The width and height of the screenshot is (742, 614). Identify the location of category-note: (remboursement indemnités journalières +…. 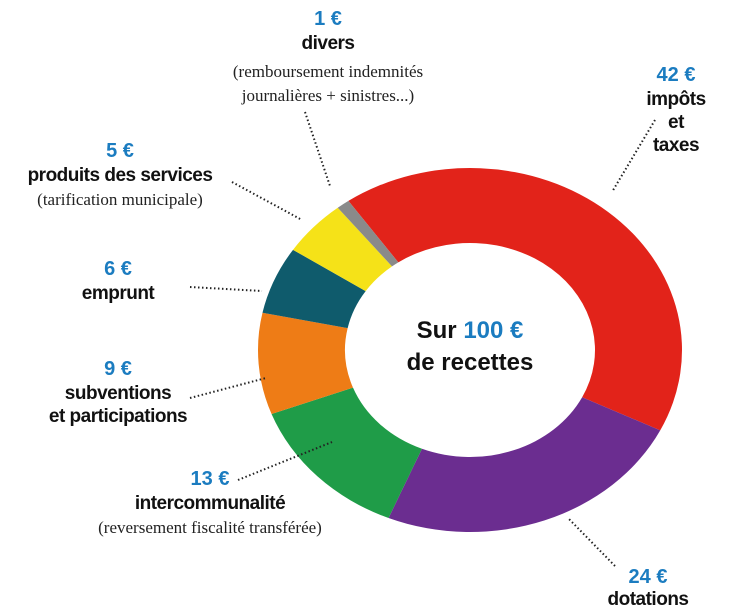
(328, 83).